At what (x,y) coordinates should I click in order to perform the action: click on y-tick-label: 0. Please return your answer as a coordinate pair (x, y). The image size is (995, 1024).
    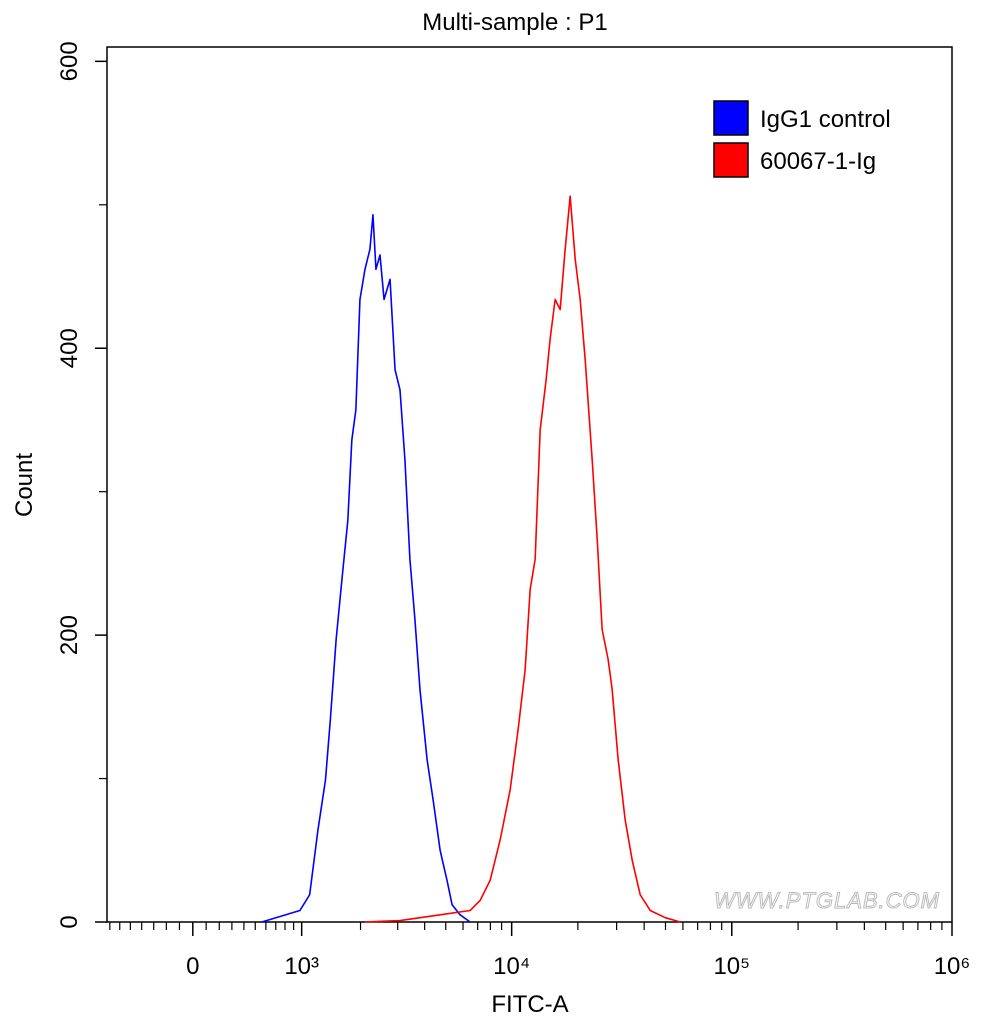
    Looking at the image, I should click on (69, 921).